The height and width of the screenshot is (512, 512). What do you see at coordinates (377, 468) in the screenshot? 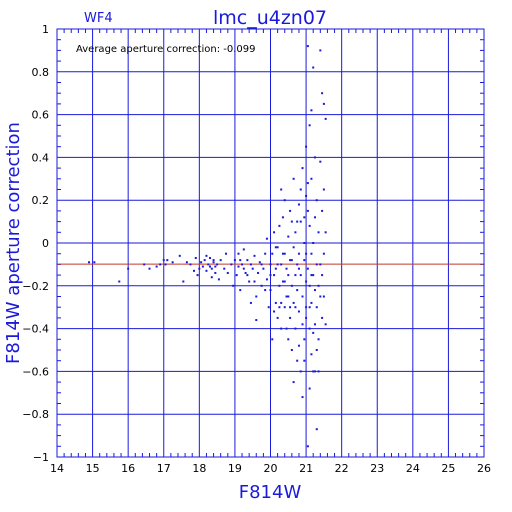
I see `x-tick-label: 23` at bounding box center [377, 468].